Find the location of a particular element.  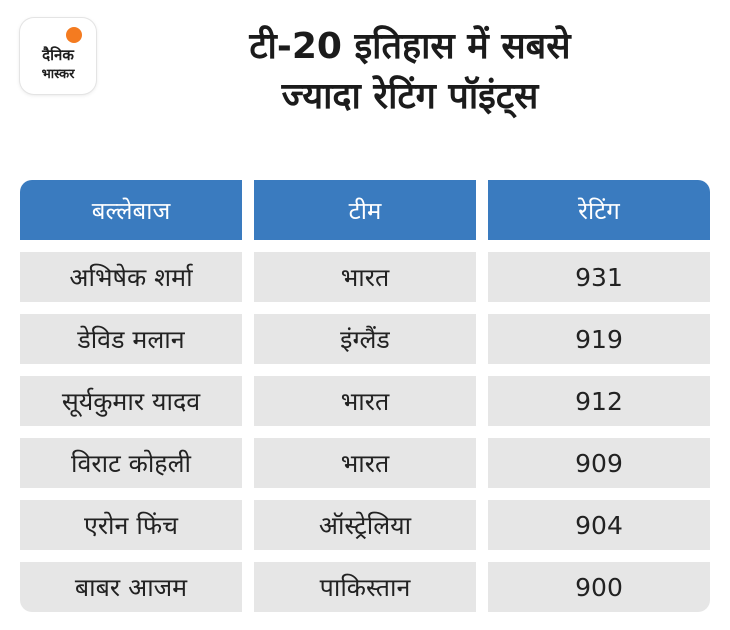

logo-text-line1: दैनिक is located at coordinates (58, 55).